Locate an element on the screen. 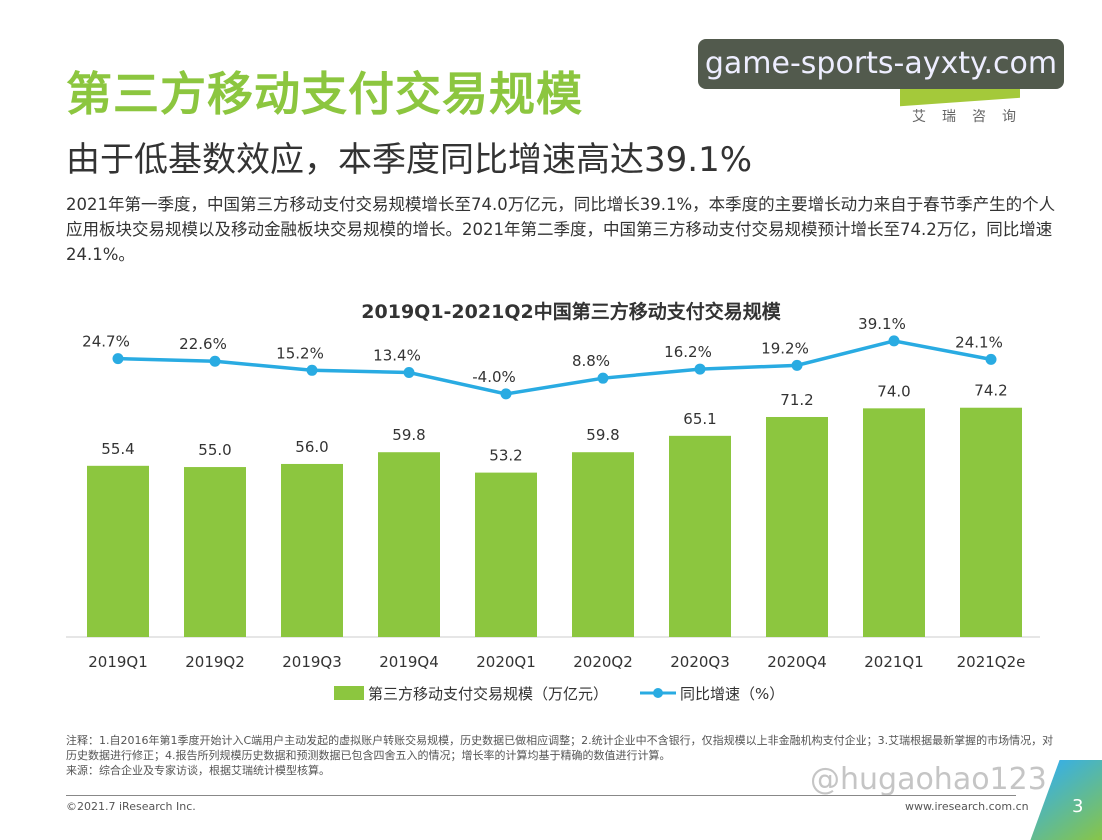  line-value-label: 39.1% is located at coordinates (882, 324).